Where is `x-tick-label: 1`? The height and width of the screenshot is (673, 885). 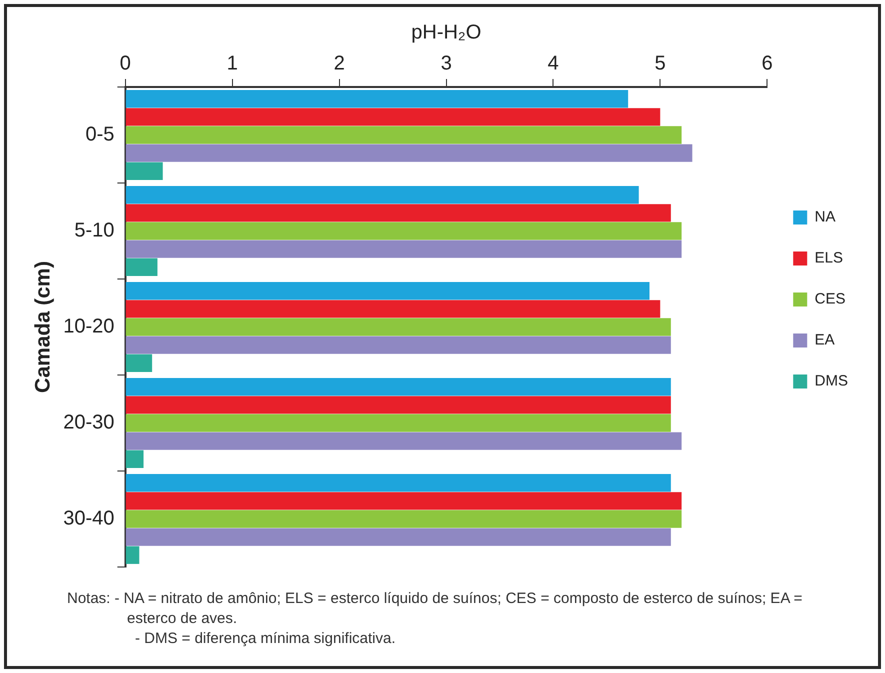
x-tick-label: 1 is located at coordinates (232, 63).